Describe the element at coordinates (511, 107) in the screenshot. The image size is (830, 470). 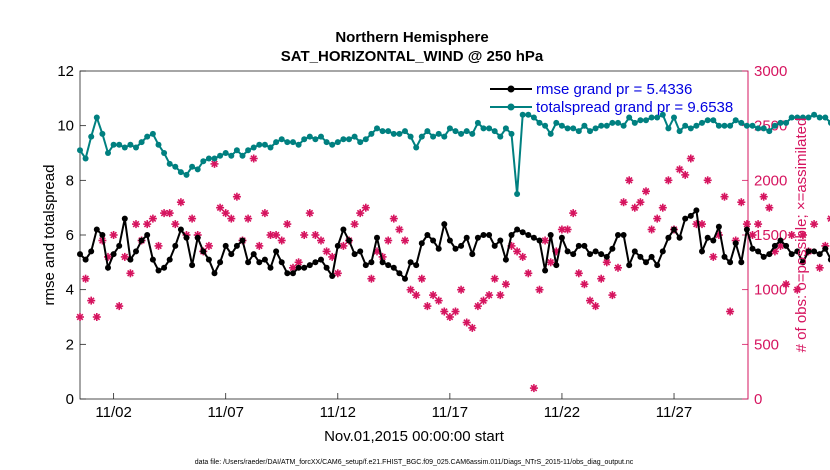
I see `legend-spread-marker` at that location.